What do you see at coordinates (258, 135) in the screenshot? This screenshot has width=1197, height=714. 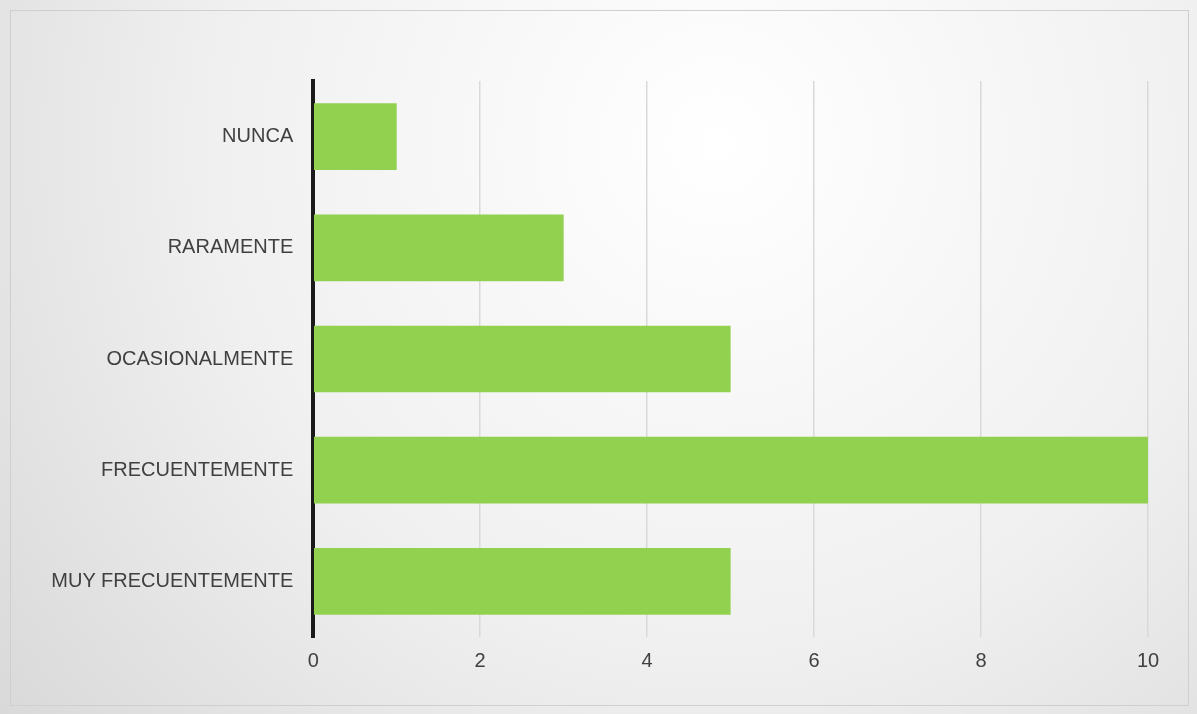 I see `y-tick-label: NUNCA` at bounding box center [258, 135].